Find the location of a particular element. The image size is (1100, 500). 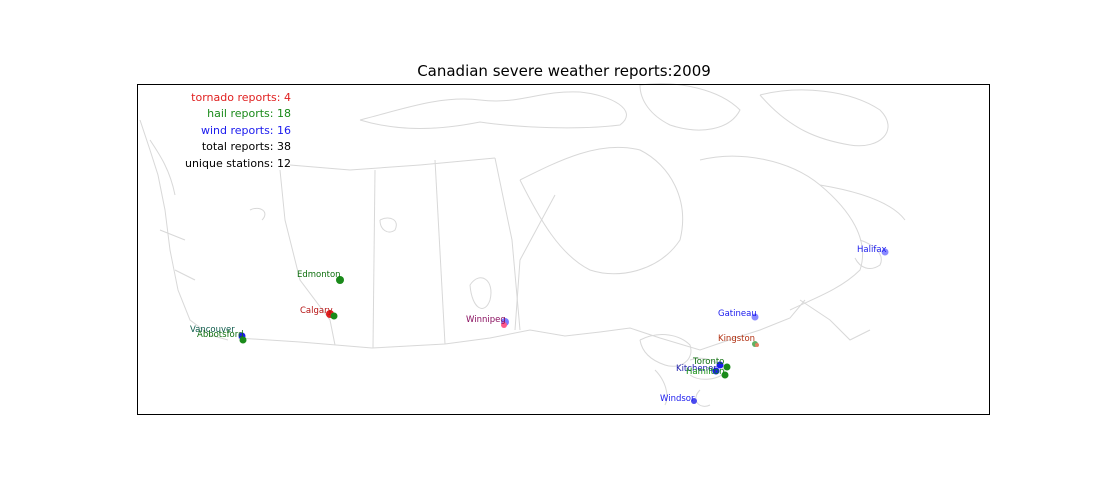

legend-wind: wind reports: 16 is located at coordinates (246, 130).